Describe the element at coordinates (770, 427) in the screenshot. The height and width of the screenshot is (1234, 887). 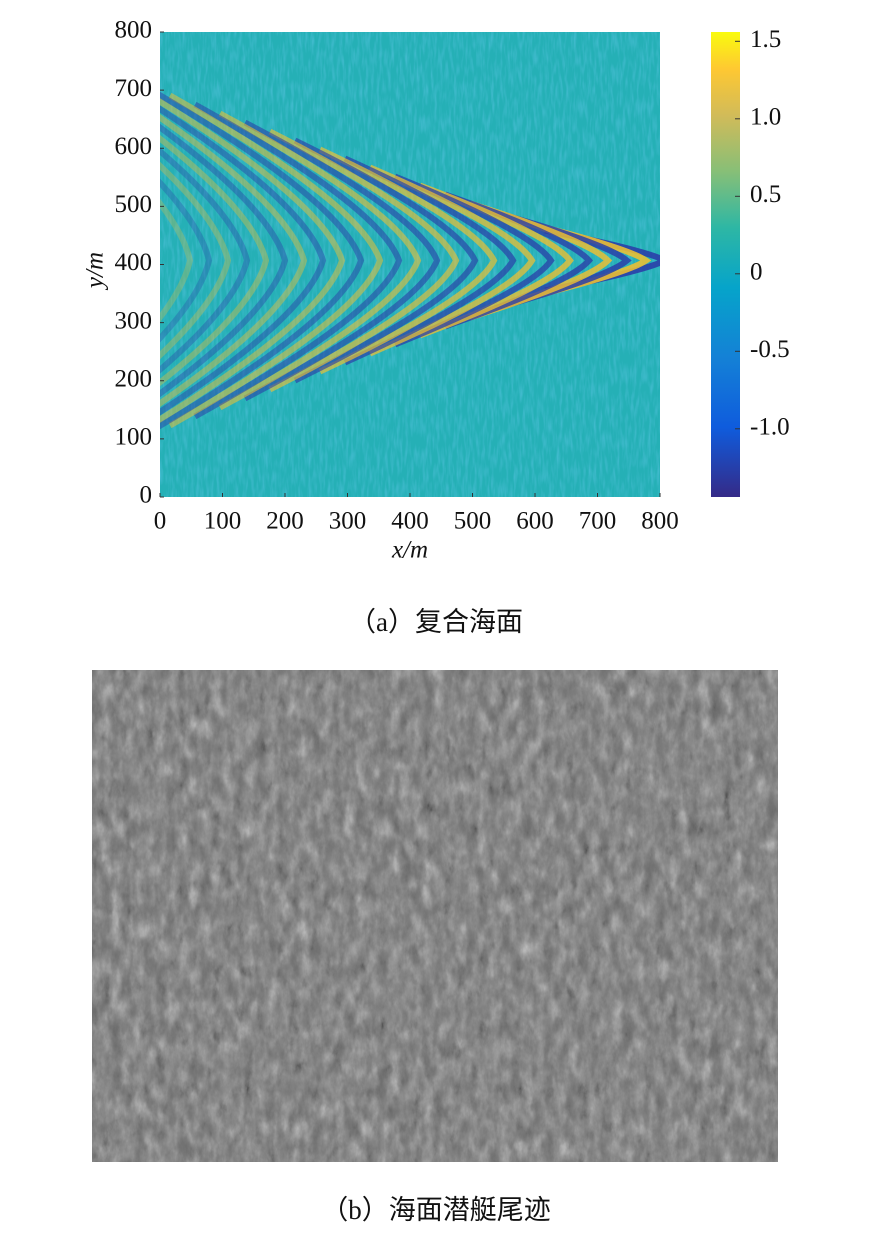
I see `colorbar-tick-label: -1.0` at that location.